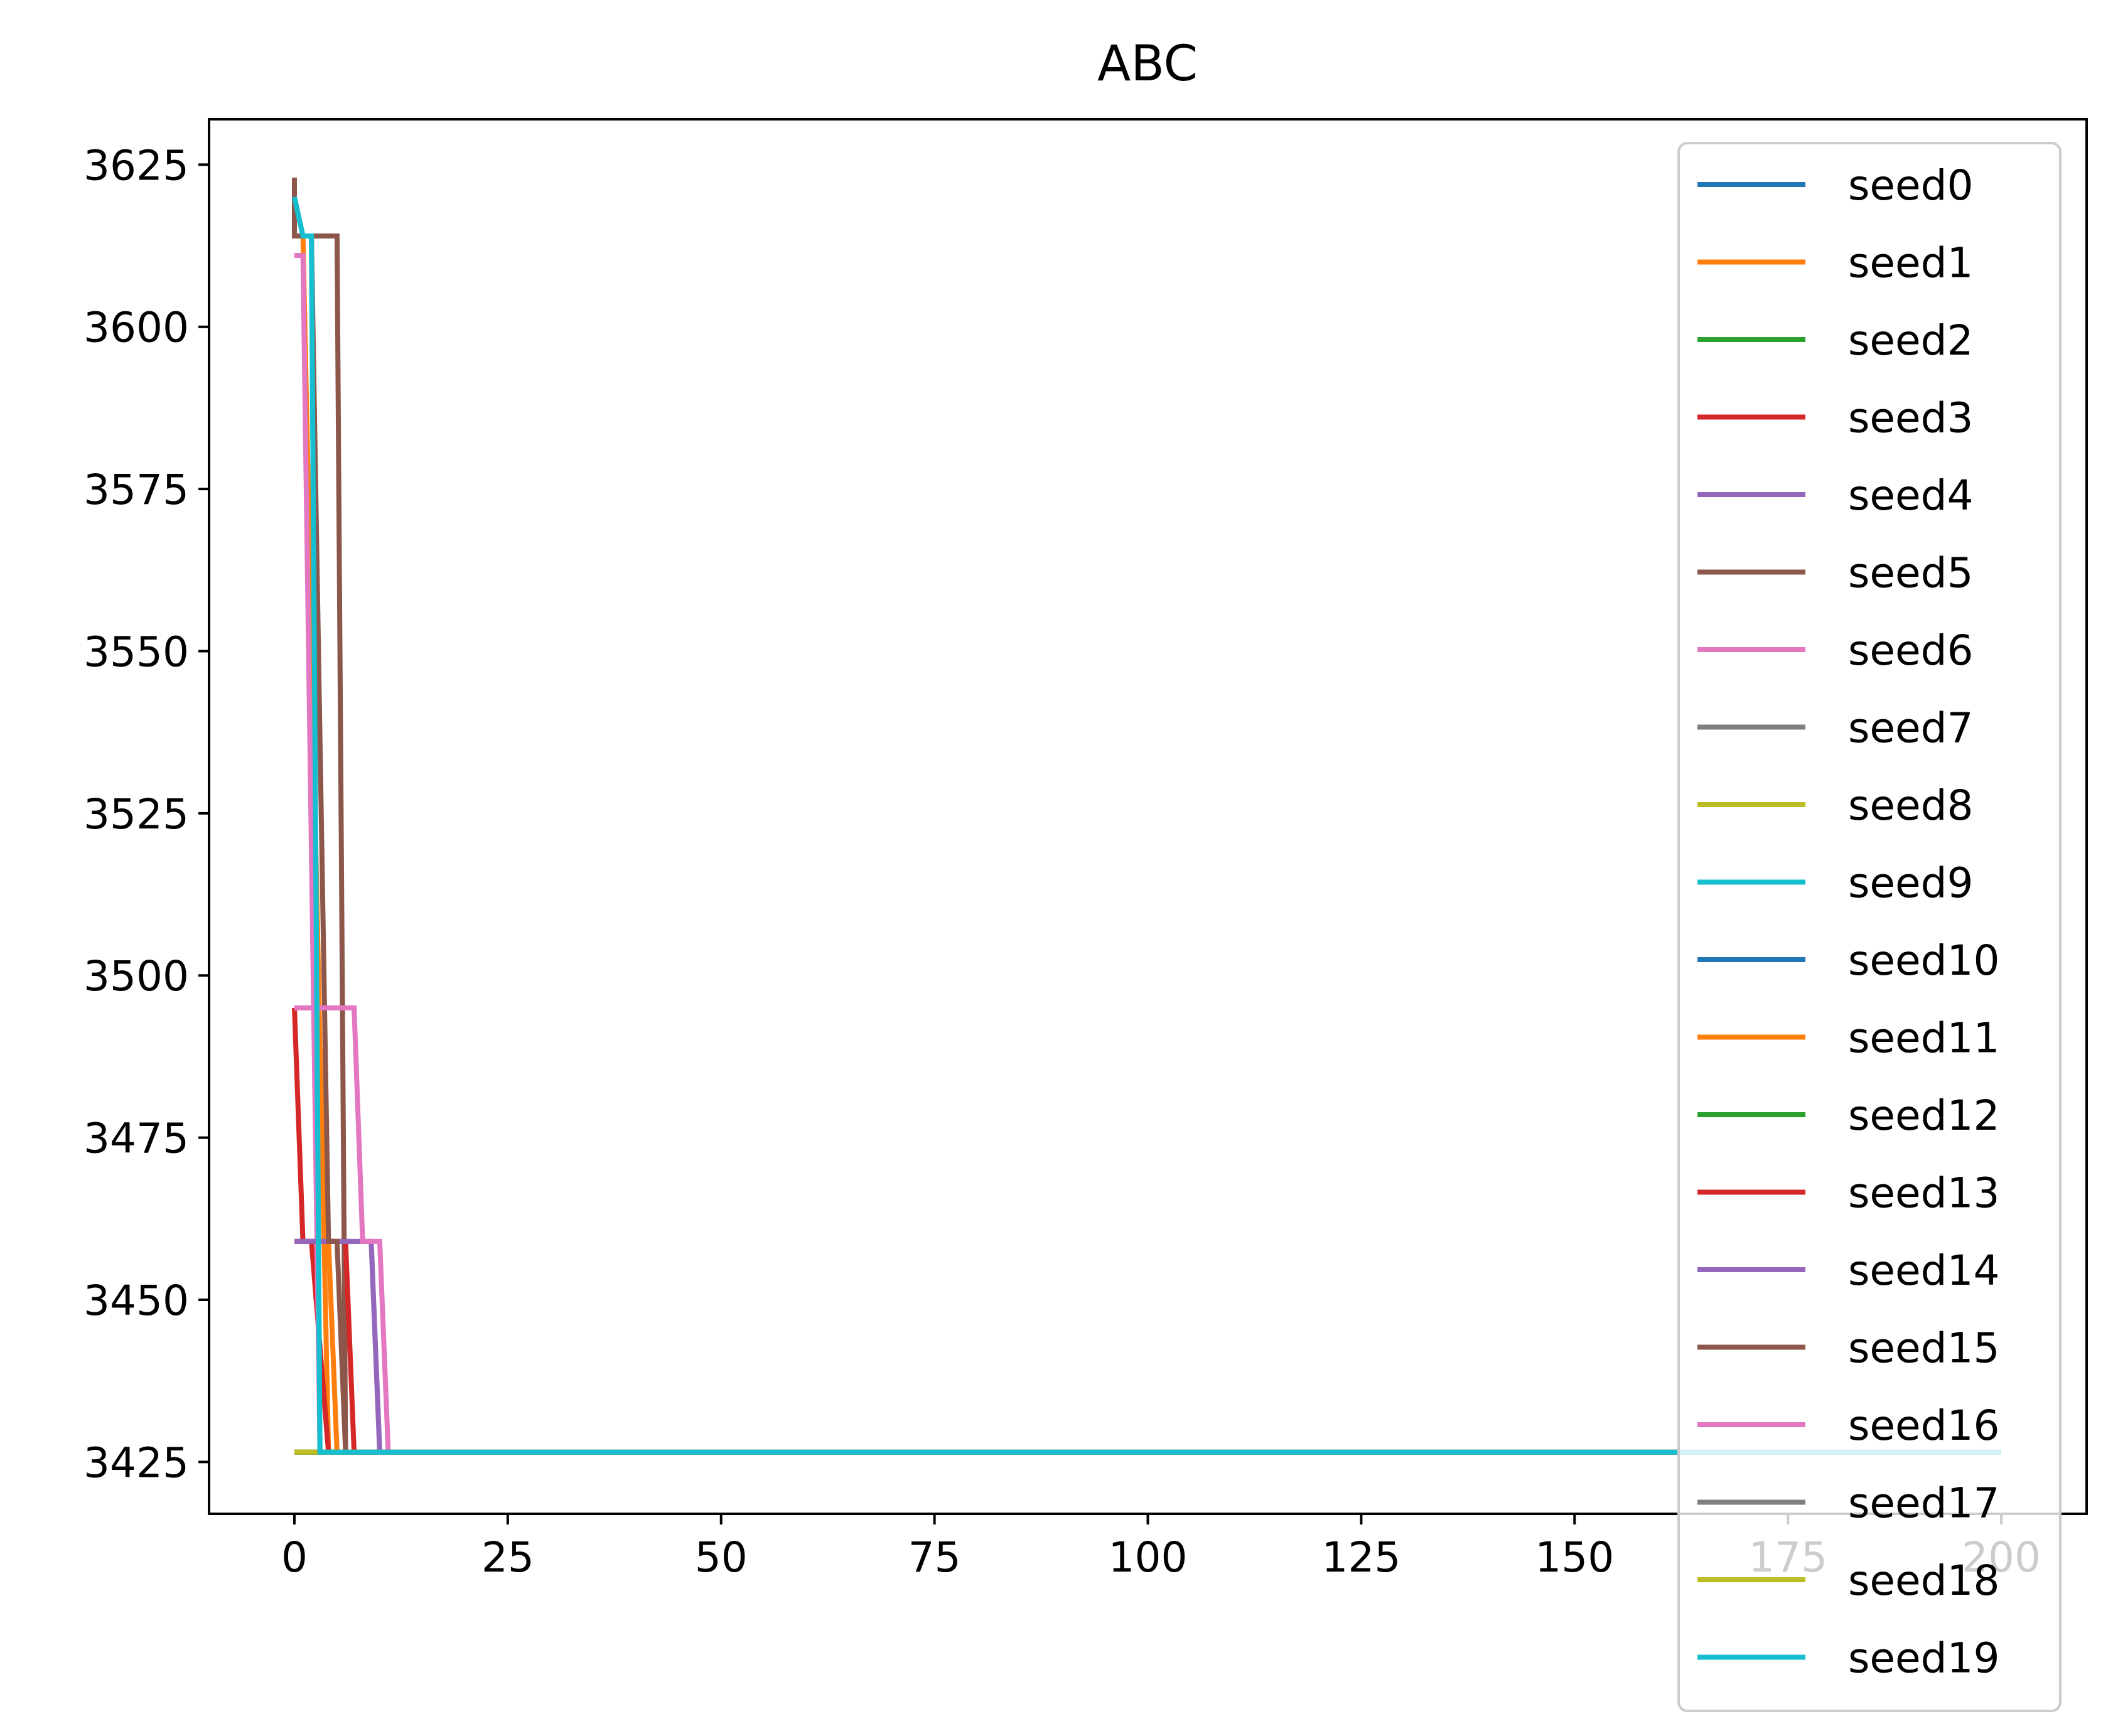  I want to click on legend-entry: seed13, so click(1848, 1193).